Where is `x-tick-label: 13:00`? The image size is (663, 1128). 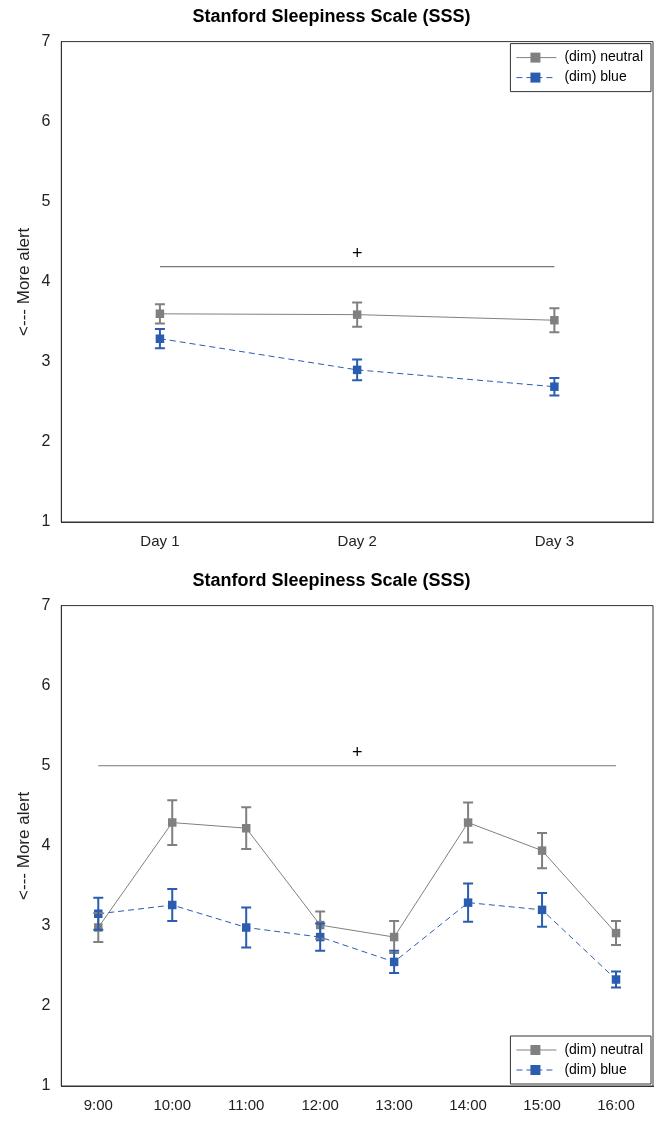 x-tick-label: 13:00 is located at coordinates (394, 1105).